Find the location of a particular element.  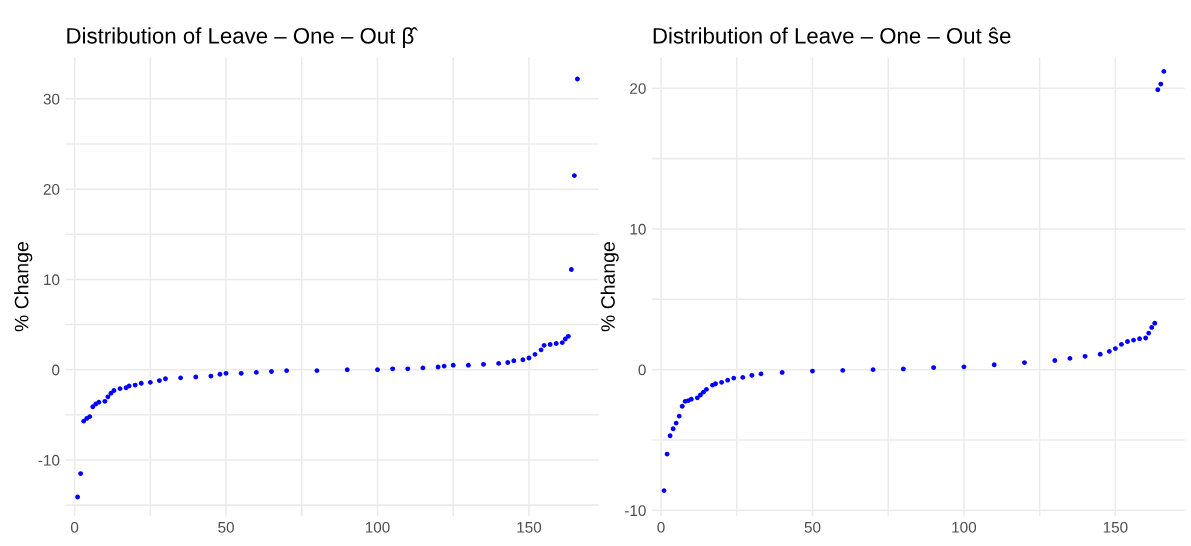

y-tick-label: 30 is located at coordinates (51, 99).